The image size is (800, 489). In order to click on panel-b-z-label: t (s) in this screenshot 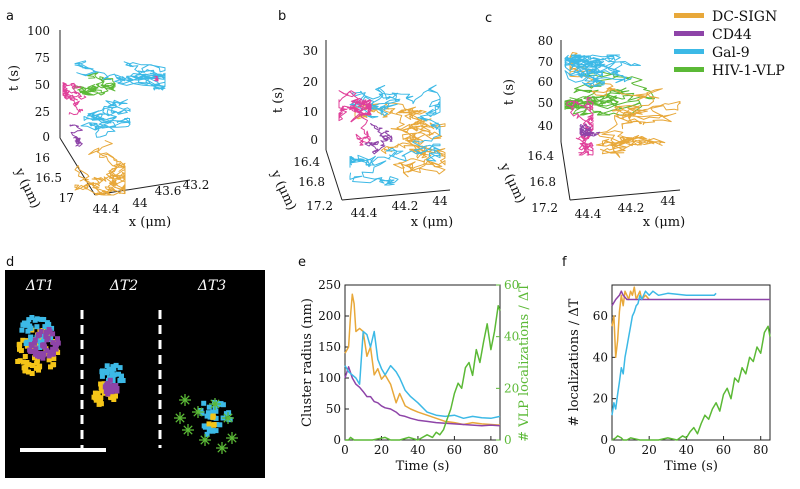, I will do `click(278, 100)`.